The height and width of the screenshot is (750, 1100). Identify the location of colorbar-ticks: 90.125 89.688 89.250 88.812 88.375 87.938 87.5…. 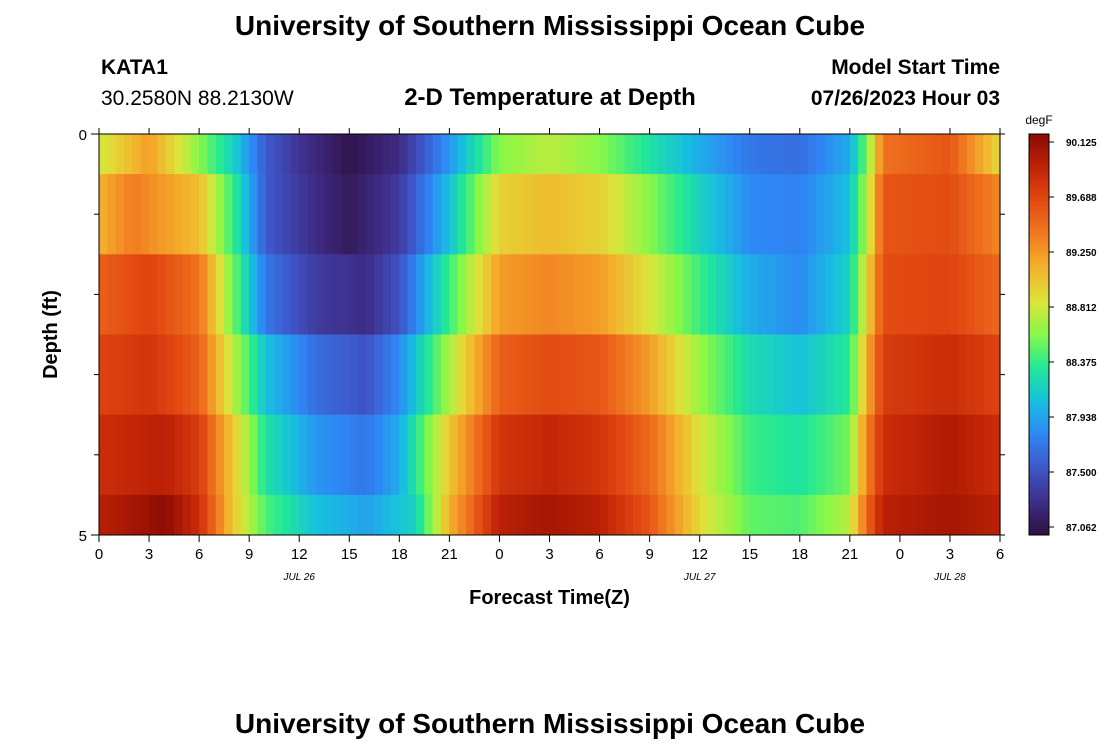
(1073, 336).